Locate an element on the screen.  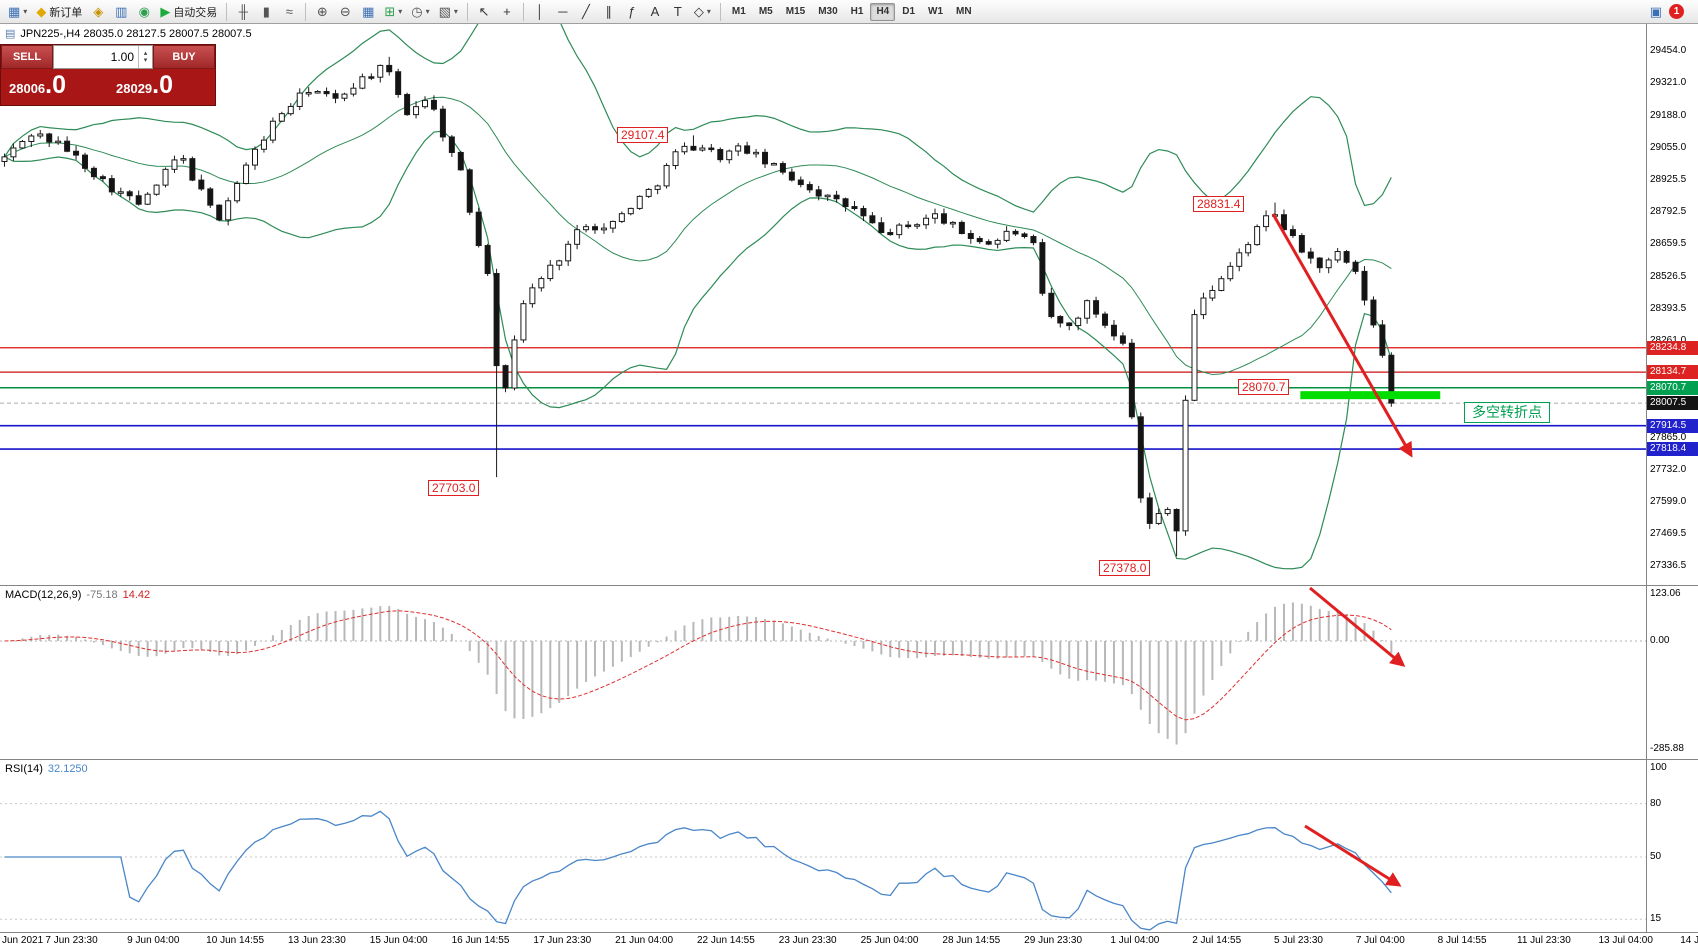
price-label: 27378.0 is located at coordinates (1125, 568).